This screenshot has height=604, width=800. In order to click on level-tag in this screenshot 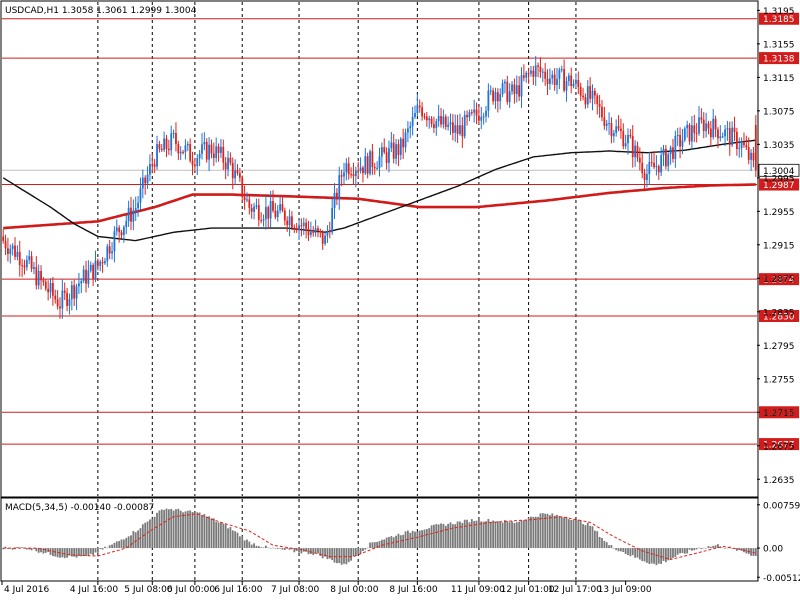, I will do `click(779, 184)`.